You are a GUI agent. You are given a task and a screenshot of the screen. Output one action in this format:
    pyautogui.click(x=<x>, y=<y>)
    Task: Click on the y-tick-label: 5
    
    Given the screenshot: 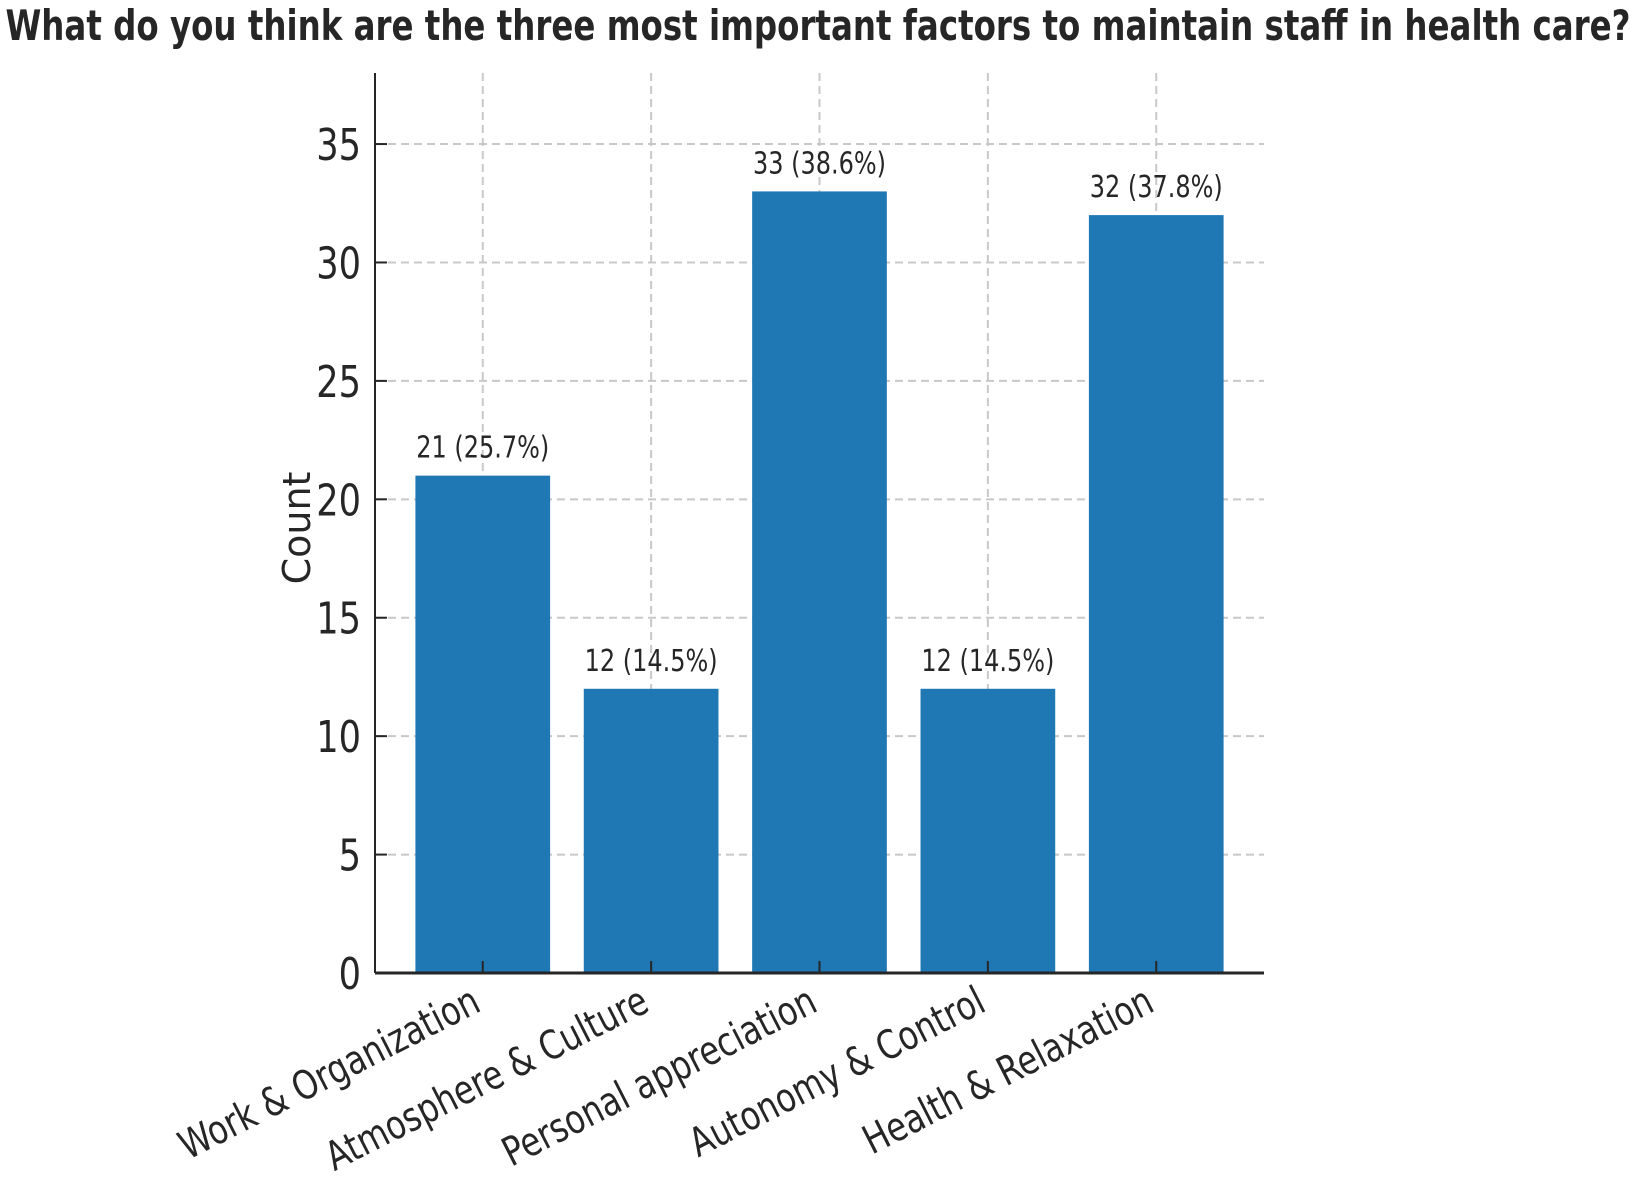 What is the action you would take?
    pyautogui.click(x=350, y=856)
    